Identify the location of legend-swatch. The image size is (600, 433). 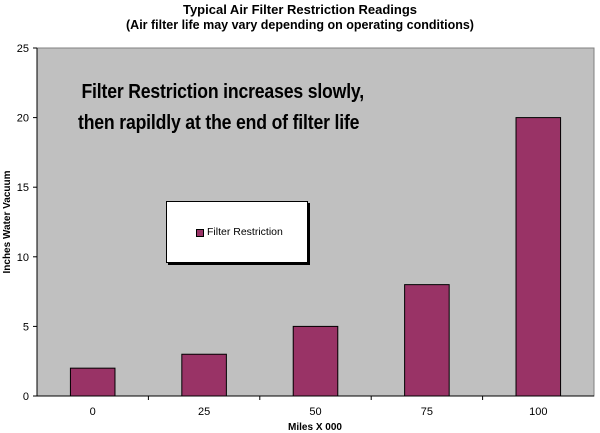
(200, 233).